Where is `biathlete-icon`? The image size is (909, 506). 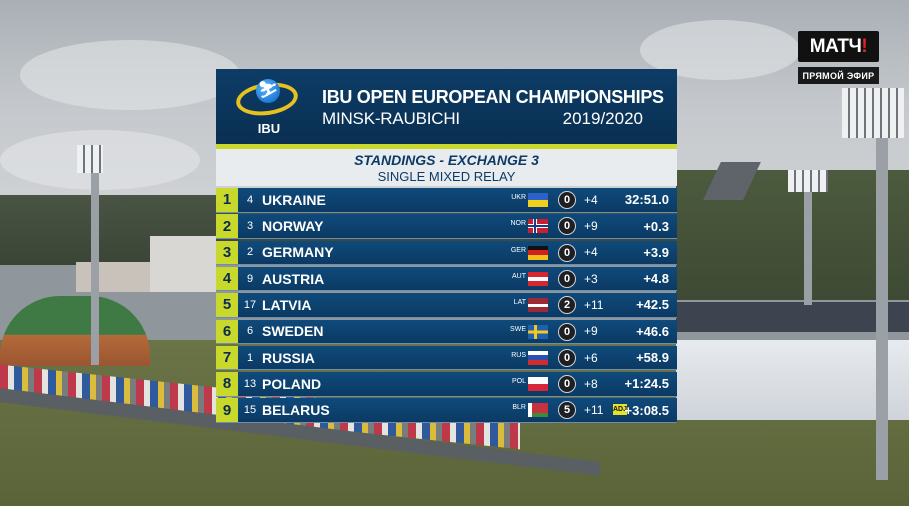 biathlete-icon is located at coordinates (268, 91).